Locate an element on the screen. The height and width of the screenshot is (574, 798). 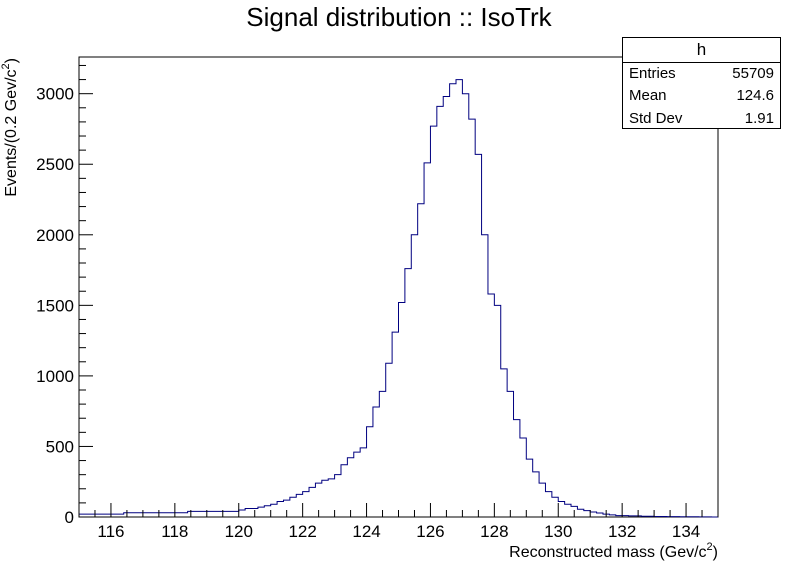
y-tick-label: 3000 is located at coordinates (55, 94).